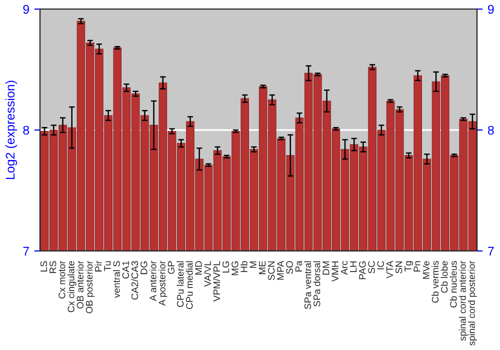 The height and width of the screenshot is (350, 500). I want to click on x-tick-label: CPu lateral, so click(180, 284).